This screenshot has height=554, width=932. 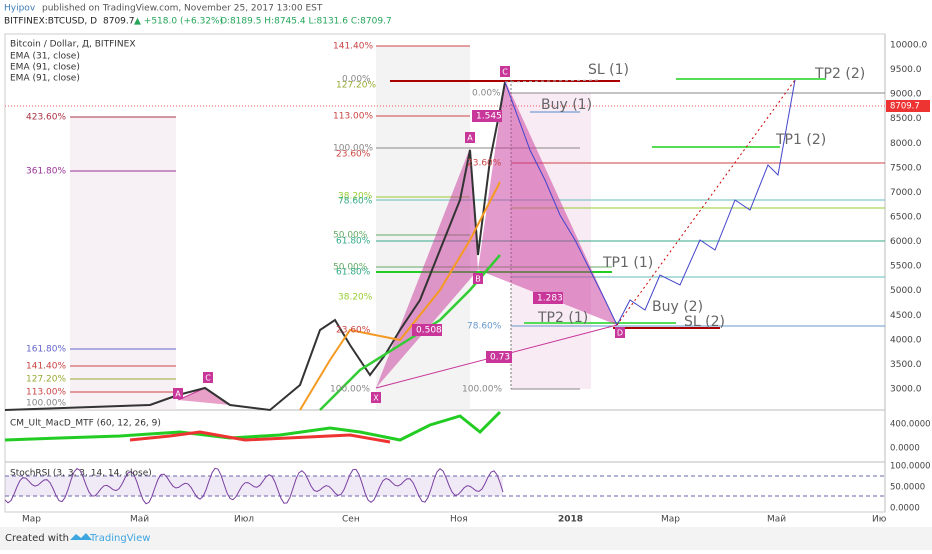 I want to click on fib-label: 423.60%, so click(x=46, y=118).